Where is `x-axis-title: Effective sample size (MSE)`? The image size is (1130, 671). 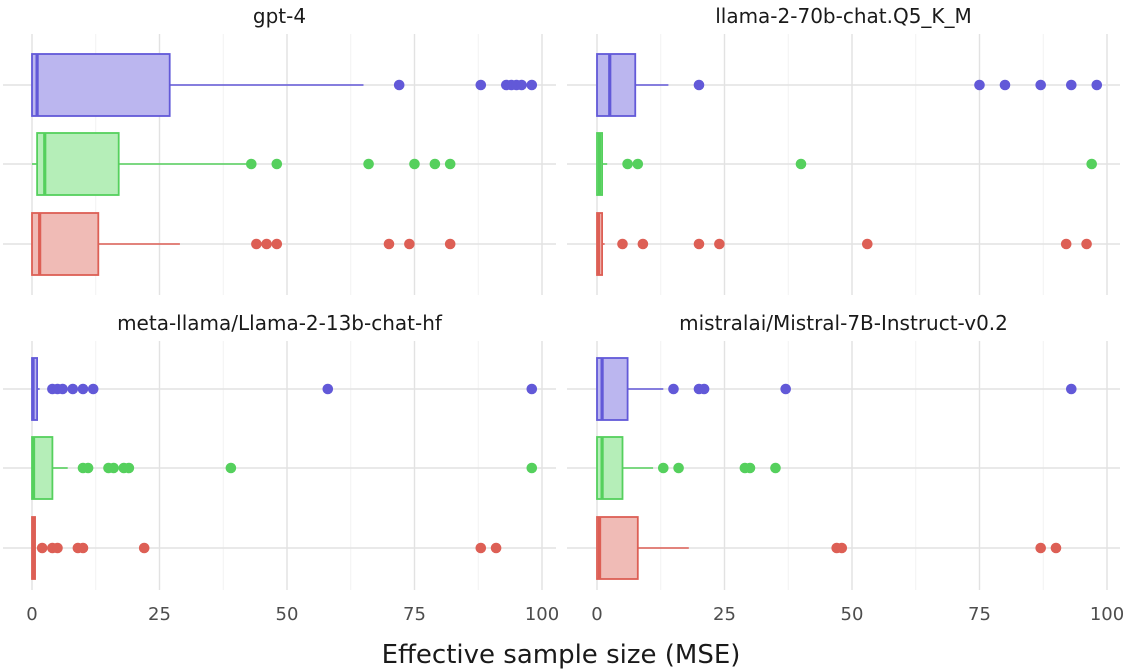 x-axis-title: Effective sample size (MSE) is located at coordinates (561, 655).